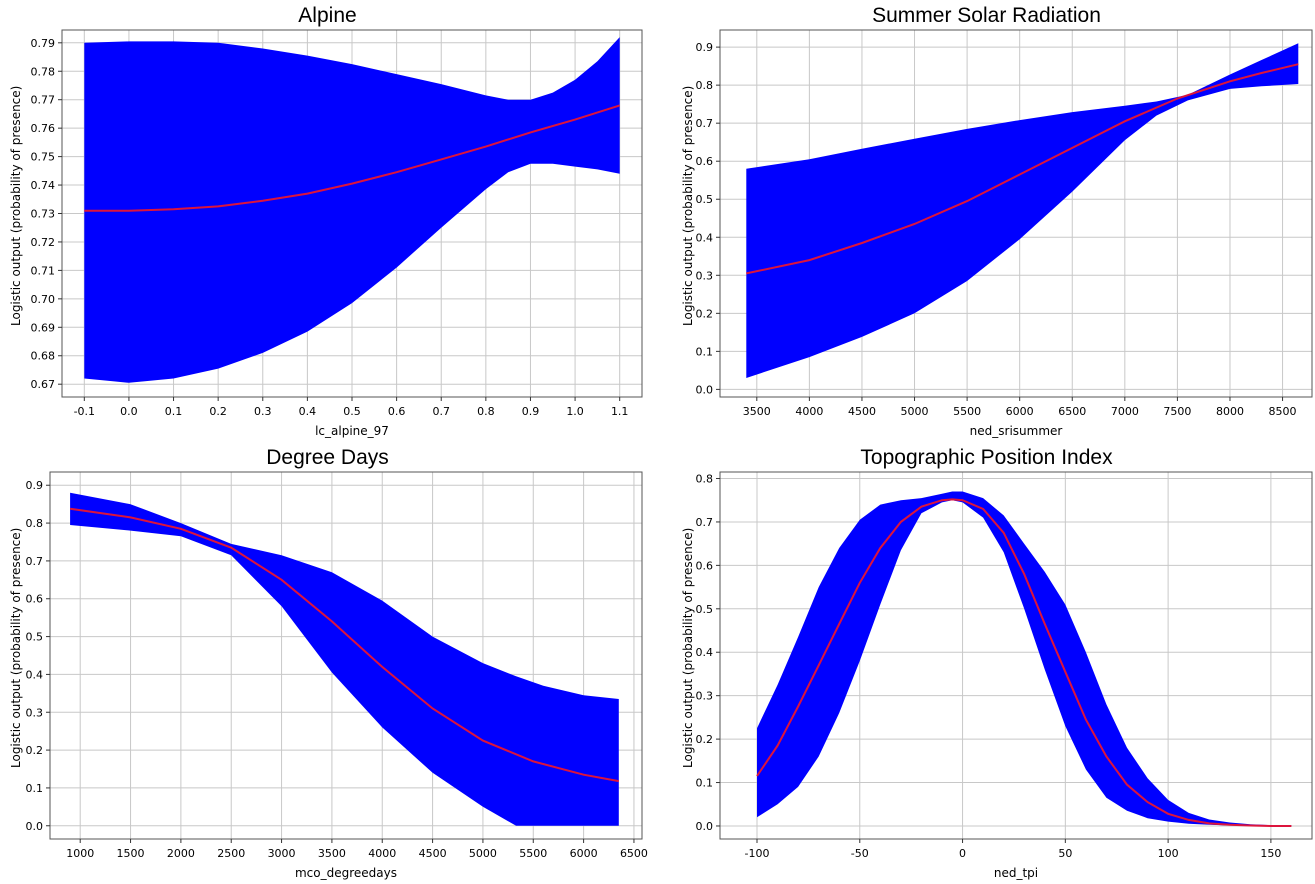 The height and width of the screenshot is (884, 1315). Describe the element at coordinates (43, 185) in the screenshot. I see `y-tick-label: 0.74` at that location.